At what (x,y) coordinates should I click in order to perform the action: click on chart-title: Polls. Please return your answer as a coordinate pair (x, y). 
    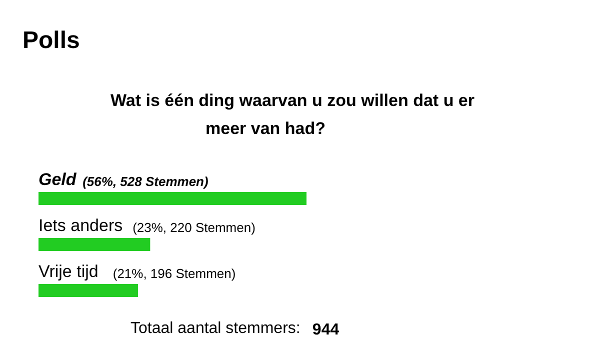
    Looking at the image, I should click on (51, 40).